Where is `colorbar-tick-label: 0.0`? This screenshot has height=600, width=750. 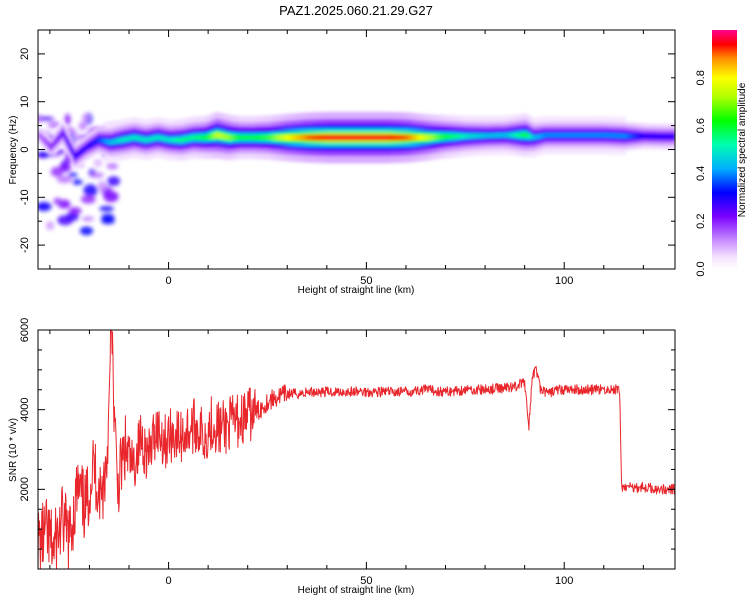
colorbar-tick-label: 0.0 is located at coordinates (701, 268).